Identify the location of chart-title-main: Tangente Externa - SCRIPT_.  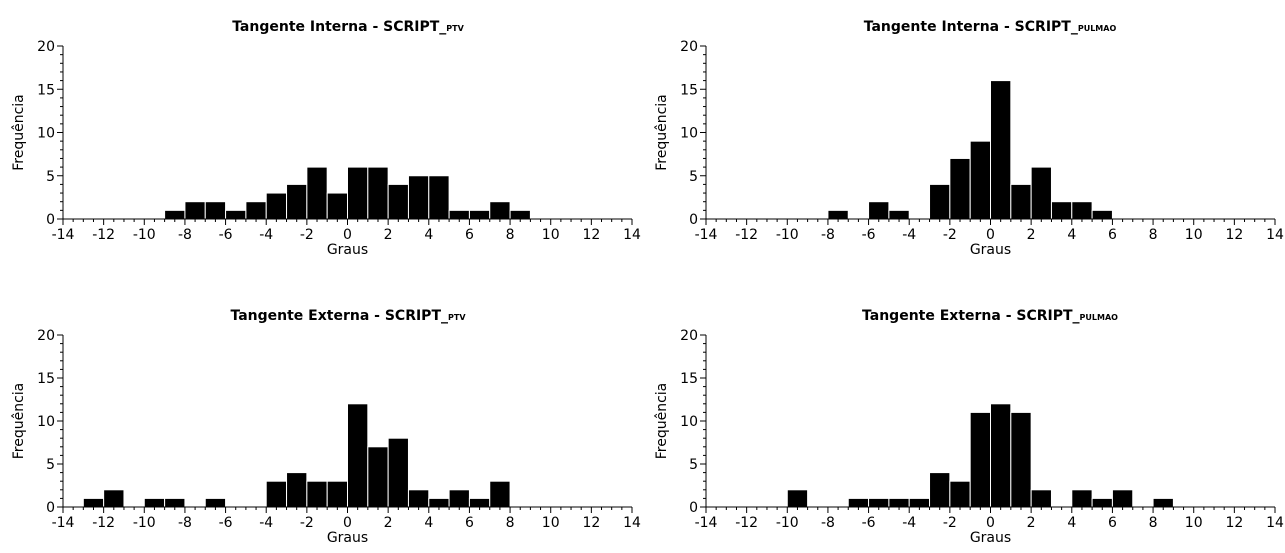
(339, 316).